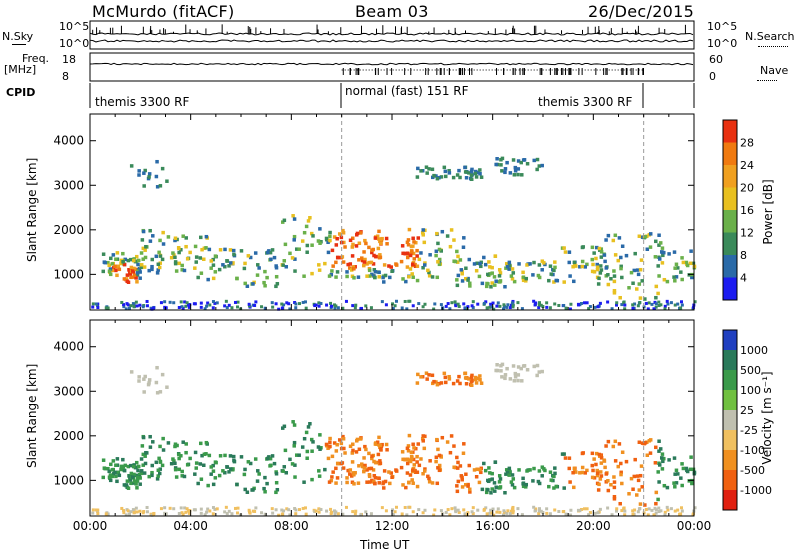 The image size is (800, 554). Describe the element at coordinates (36, 58) in the screenshot. I see `freq-label: Freq.` at that location.